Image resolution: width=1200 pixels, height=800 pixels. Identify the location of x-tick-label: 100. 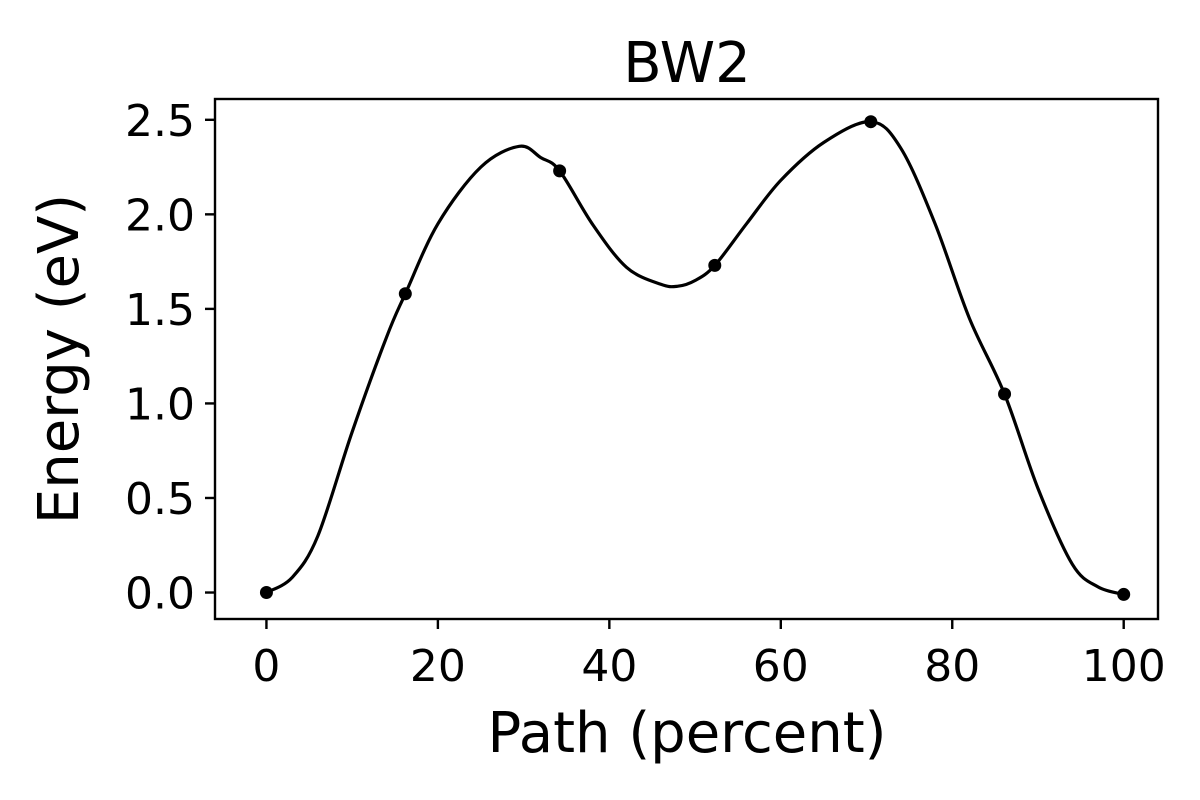
(1124, 666).